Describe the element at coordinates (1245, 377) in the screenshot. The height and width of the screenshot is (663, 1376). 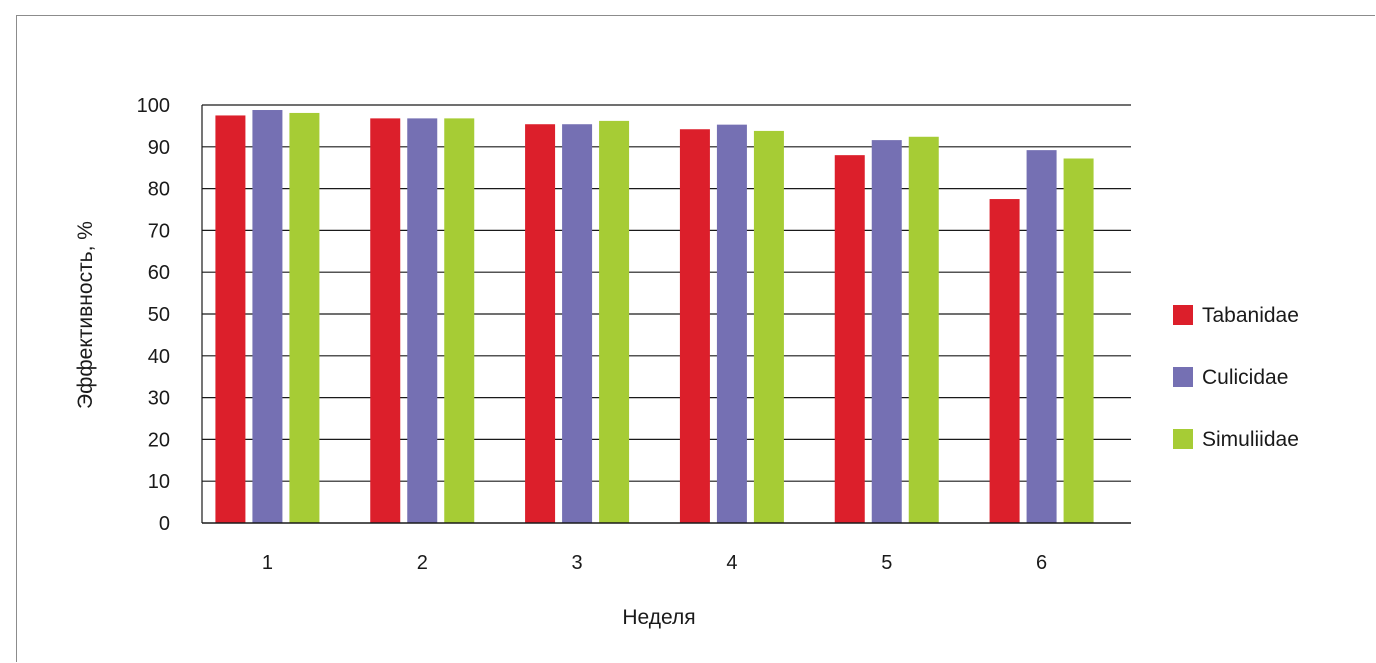
I see `legend-label-culicidae: Culicidae` at that location.